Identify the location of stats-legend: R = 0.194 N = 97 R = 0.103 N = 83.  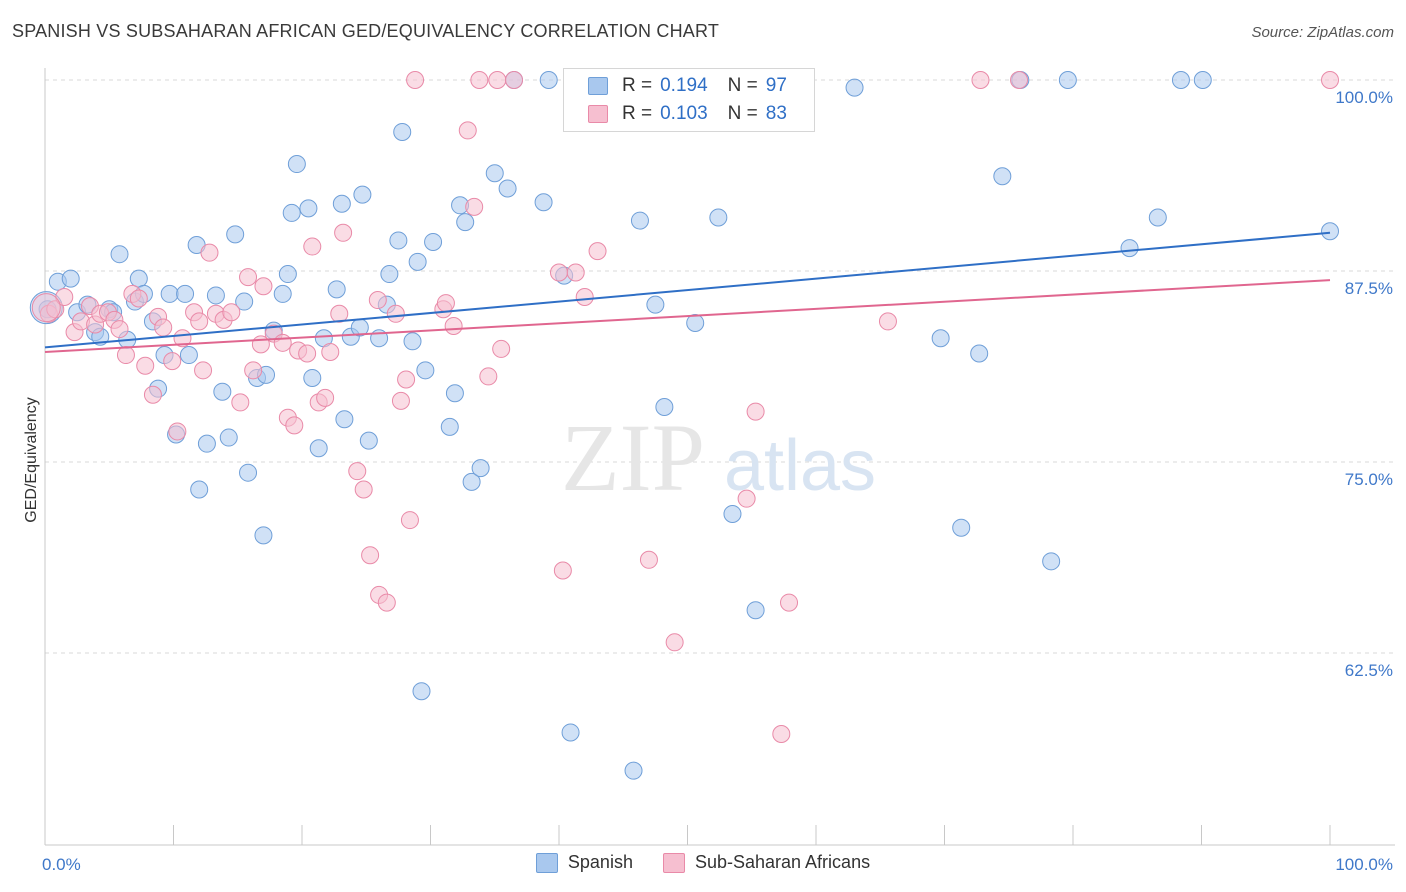
(689, 100).